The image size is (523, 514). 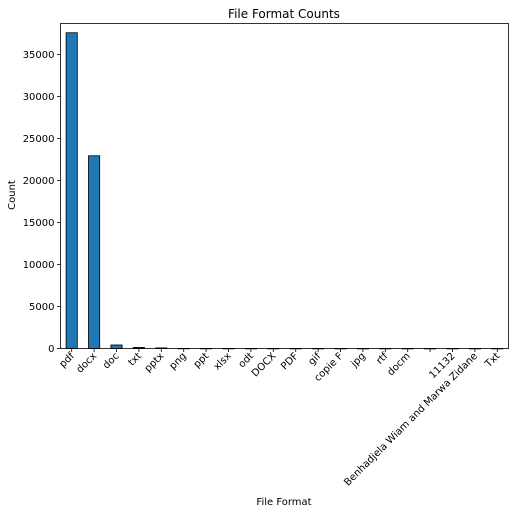 What do you see at coordinates (284, 14) in the screenshot?
I see `chart-title: File Format Counts` at bounding box center [284, 14].